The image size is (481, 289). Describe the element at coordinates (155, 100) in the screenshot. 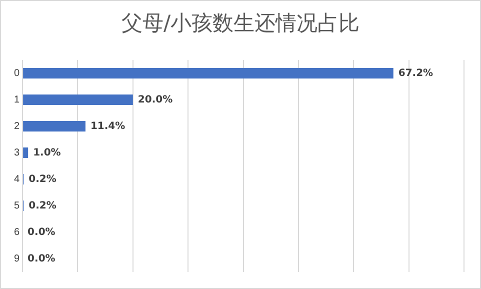

I see `data-label: 20.0%` at that location.